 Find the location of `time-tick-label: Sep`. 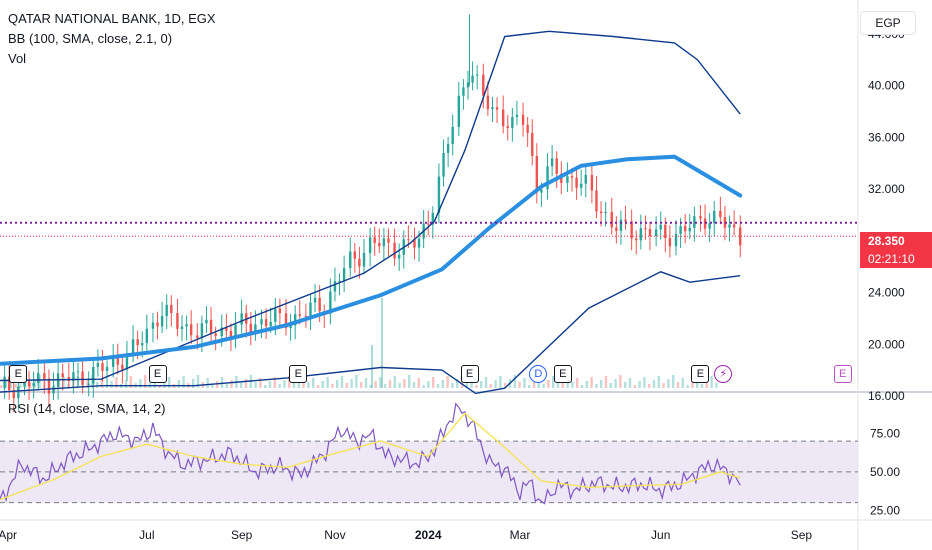

time-tick-label: Sep is located at coordinates (242, 535).